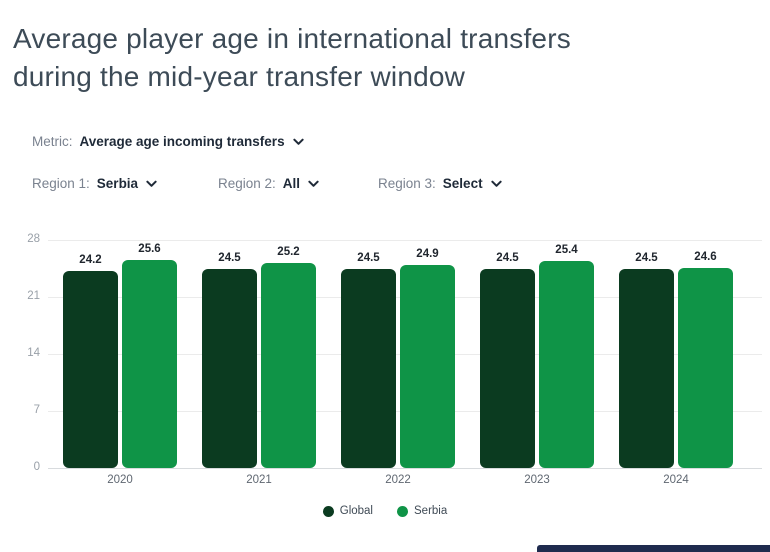  Describe the element at coordinates (182, 141) in the screenshot. I see `metric-value: Average age incoming transfers` at that location.